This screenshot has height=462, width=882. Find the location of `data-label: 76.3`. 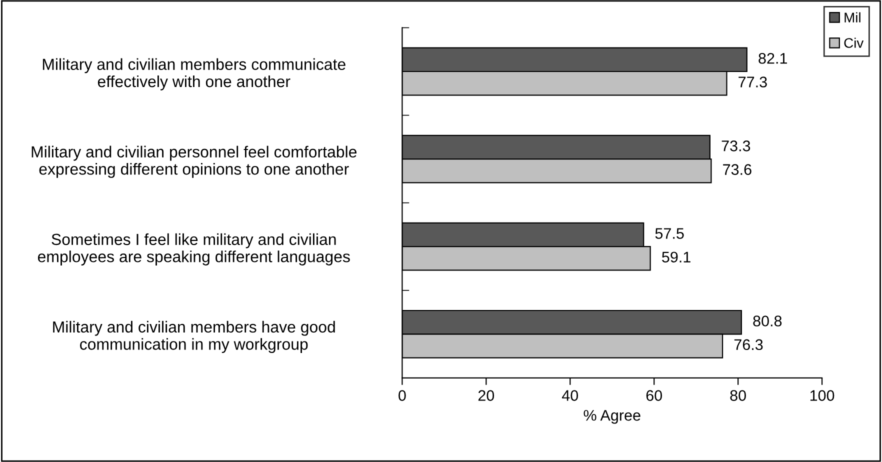

data-label: 76.3 is located at coordinates (748, 344).